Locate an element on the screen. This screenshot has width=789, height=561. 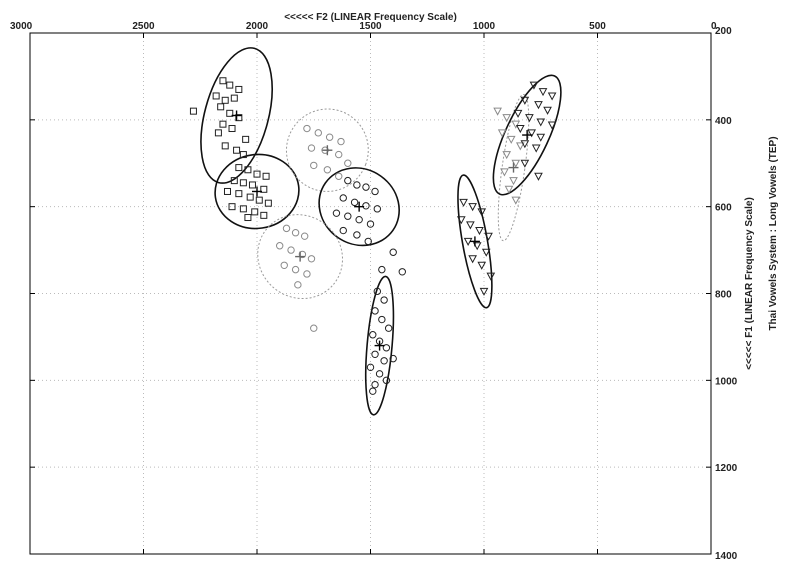
y-tick-label: 1400 is located at coordinates (726, 556).